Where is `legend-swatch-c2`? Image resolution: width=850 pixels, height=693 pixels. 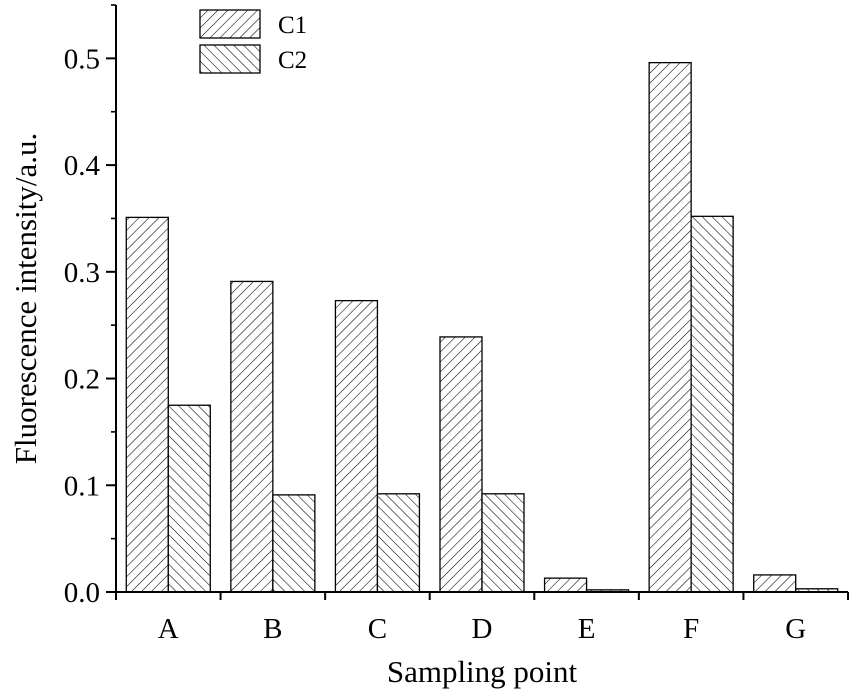 legend-swatch-c2 is located at coordinates (230, 59).